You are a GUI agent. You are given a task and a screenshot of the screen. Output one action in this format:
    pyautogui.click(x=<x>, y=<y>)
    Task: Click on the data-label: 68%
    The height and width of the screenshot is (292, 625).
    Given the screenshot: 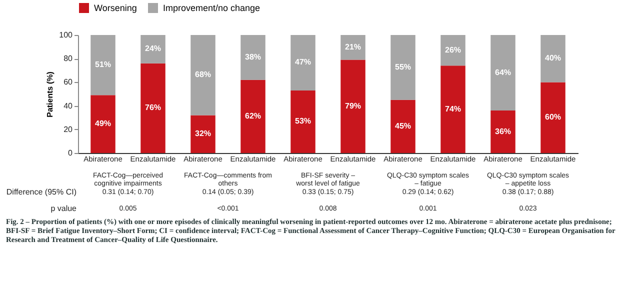 What is the action you would take?
    pyautogui.click(x=203, y=75)
    